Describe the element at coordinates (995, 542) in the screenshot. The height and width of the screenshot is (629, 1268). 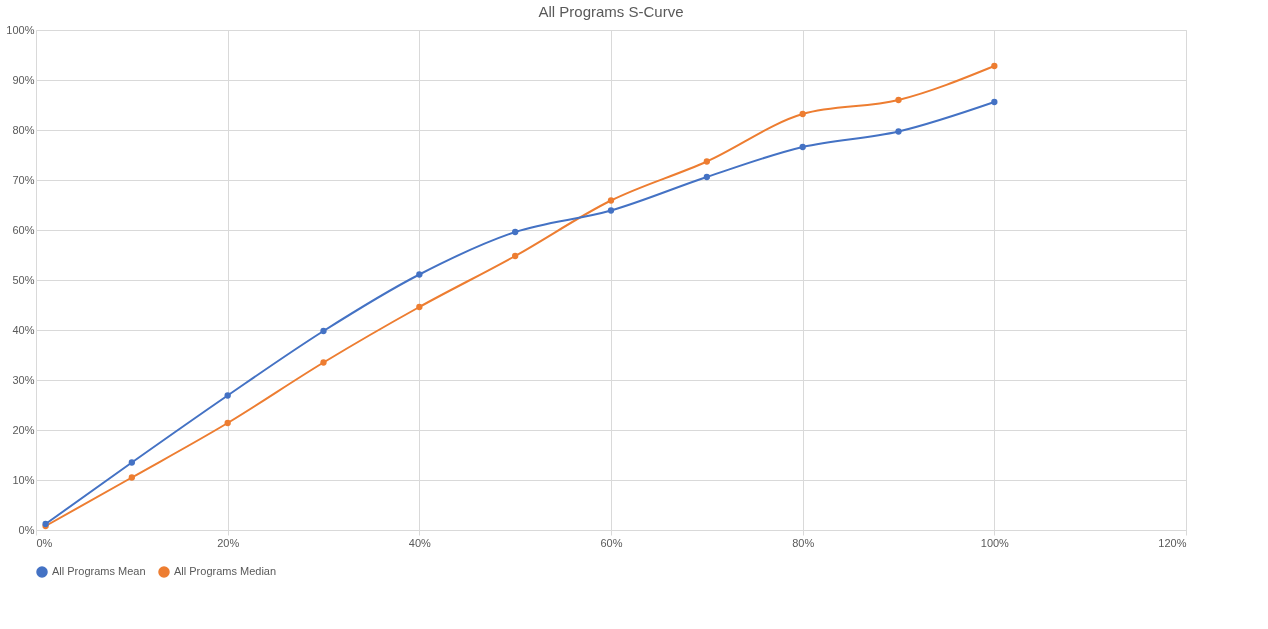
I see `x-tick-label: 100%` at that location.